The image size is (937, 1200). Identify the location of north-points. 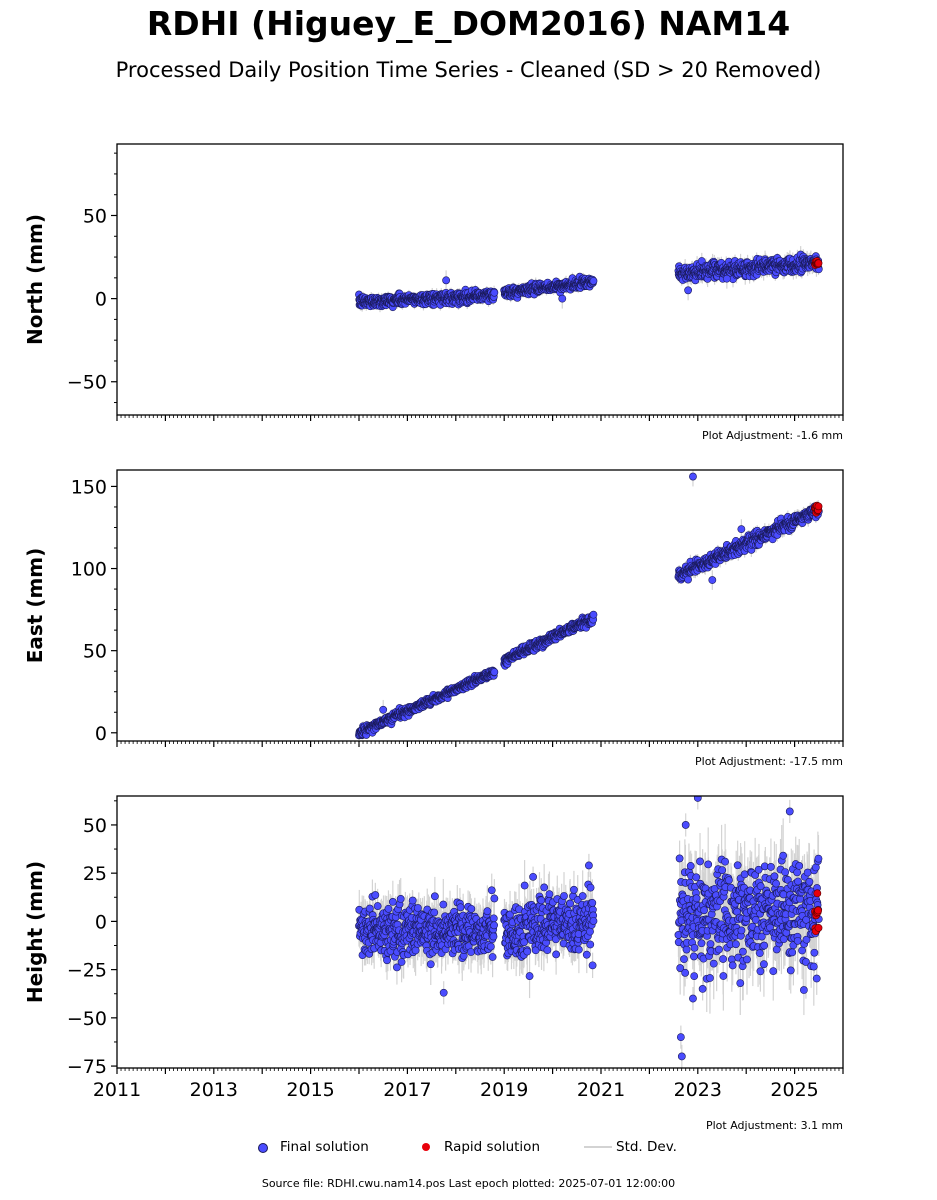
(589, 281).